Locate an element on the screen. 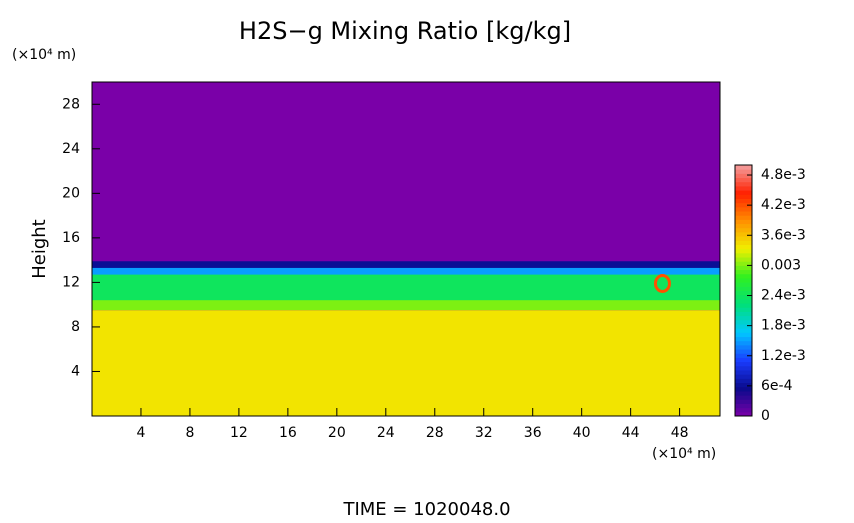  x-tick-label: 4 is located at coordinates (141, 433).